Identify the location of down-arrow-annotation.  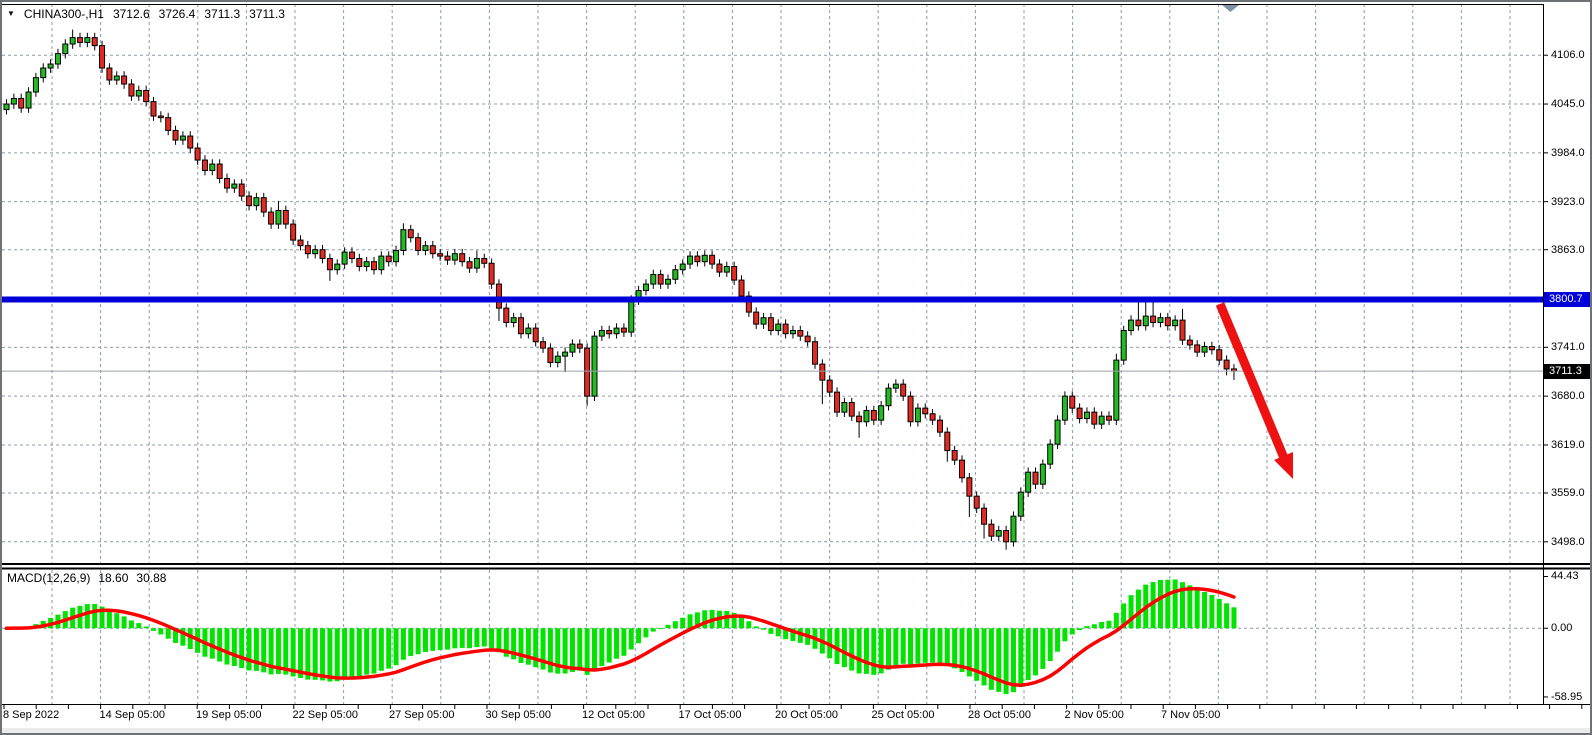
(1252, 381).